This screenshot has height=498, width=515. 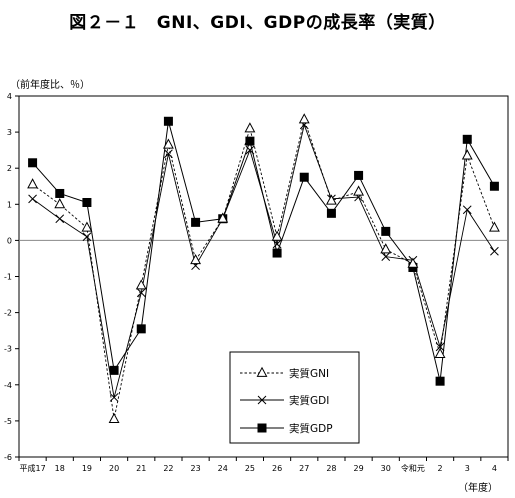 I want to click on y-axis-unit-label: （前年度比、％）, so click(x=50, y=84).